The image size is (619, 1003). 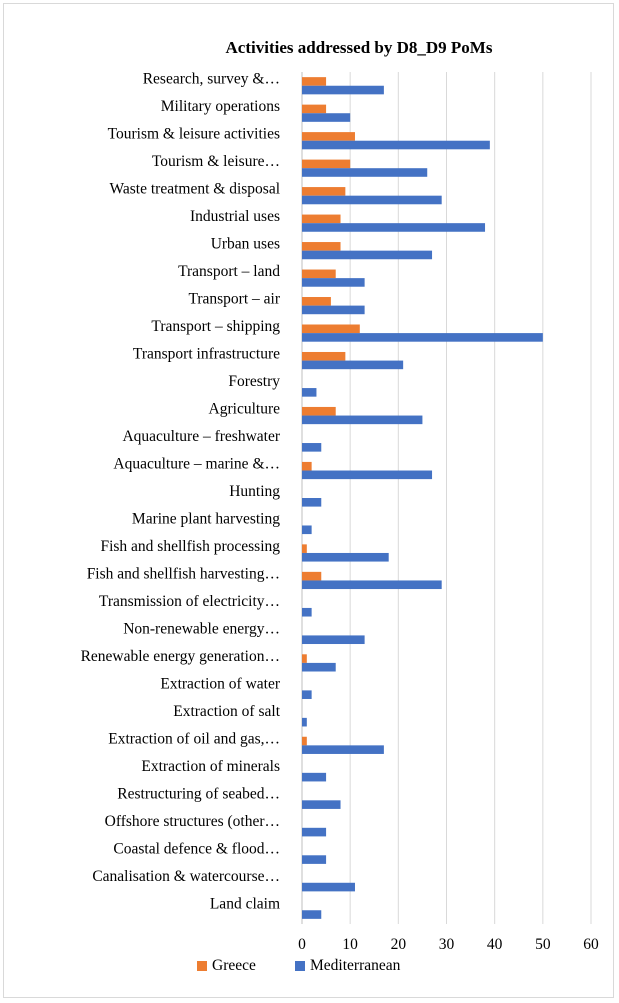 I want to click on x-axis-ticks: 0 10 20 30 40 50 60, so click(x=448, y=944).